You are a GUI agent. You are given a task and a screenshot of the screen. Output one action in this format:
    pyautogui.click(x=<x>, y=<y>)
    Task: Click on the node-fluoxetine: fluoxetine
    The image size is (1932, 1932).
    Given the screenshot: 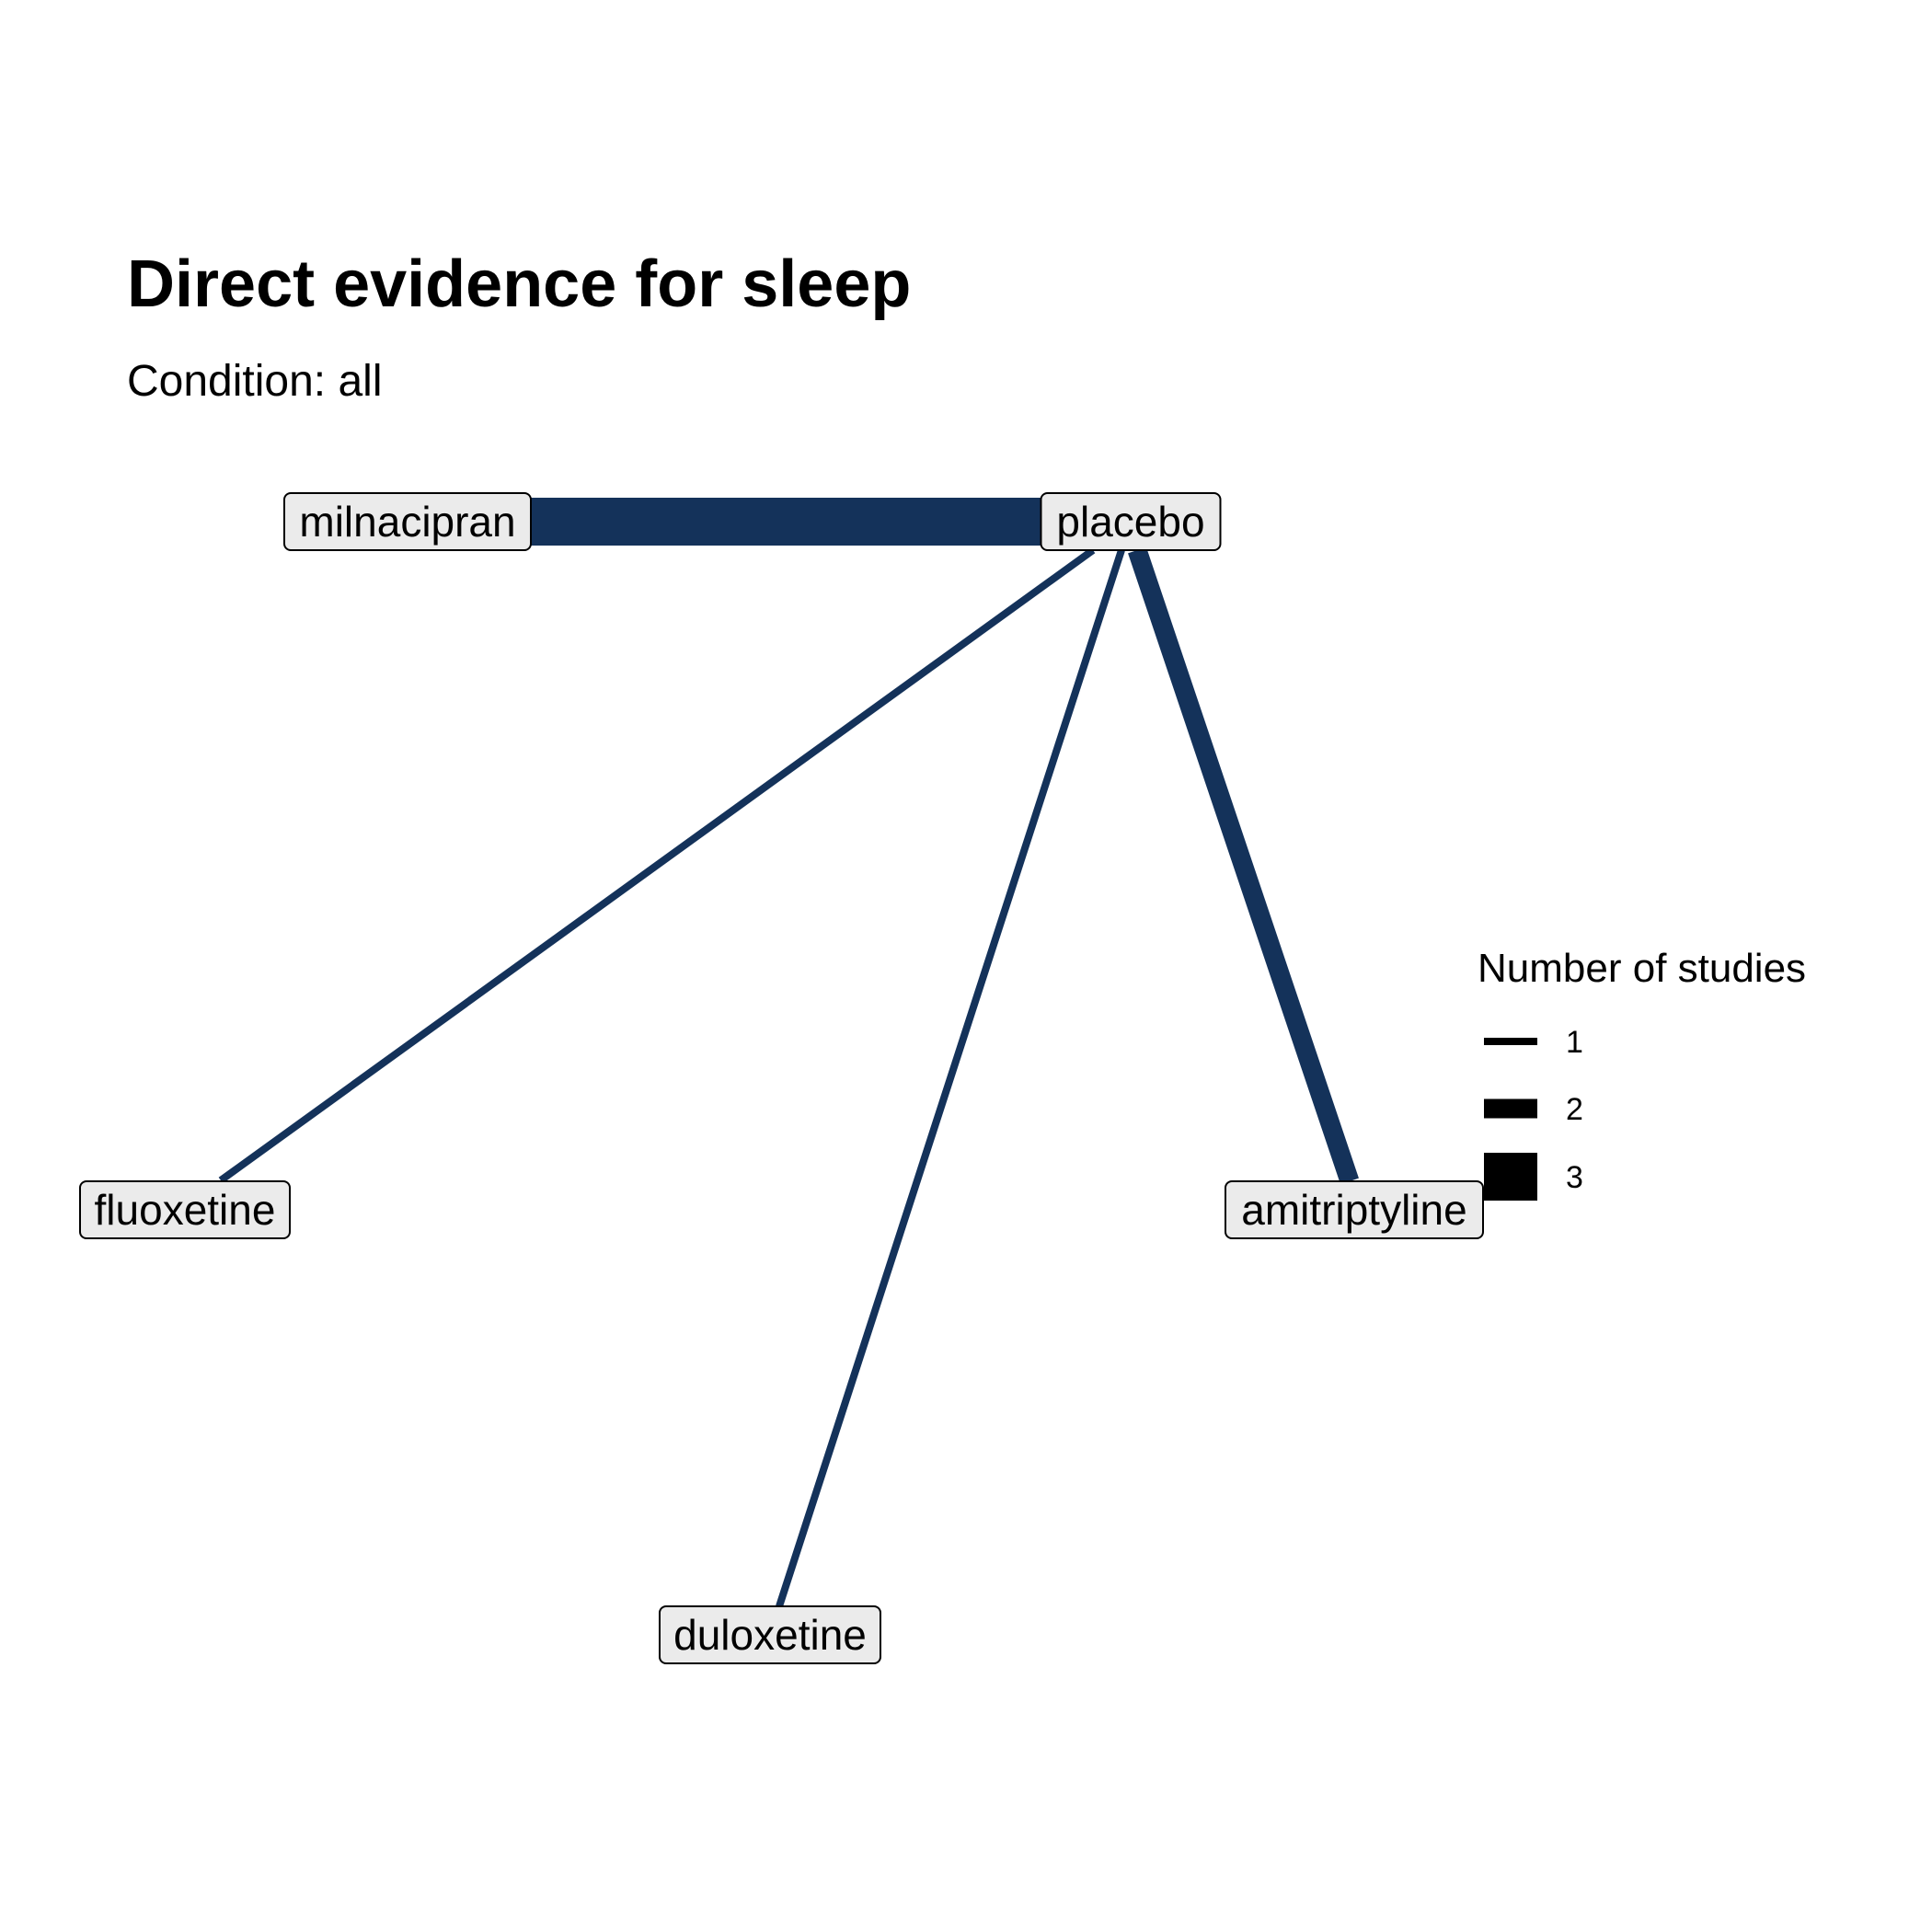 What is the action you would take?
    pyautogui.click(x=185, y=1209)
    